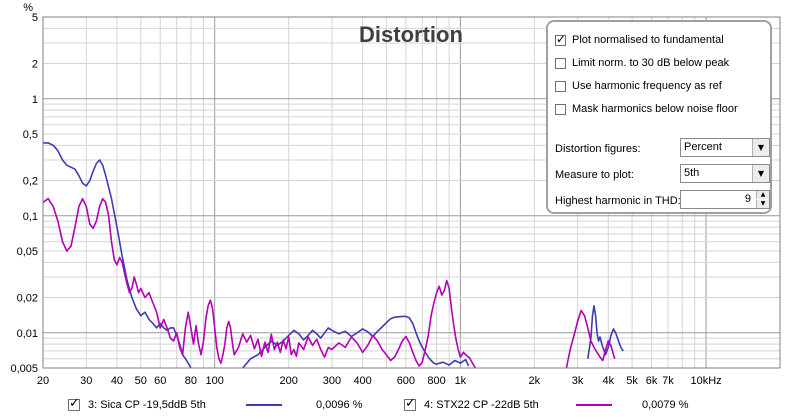 The width and height of the screenshot is (800, 419). Describe the element at coordinates (578, 381) in the screenshot. I see `x-tick-label: 3k` at that location.